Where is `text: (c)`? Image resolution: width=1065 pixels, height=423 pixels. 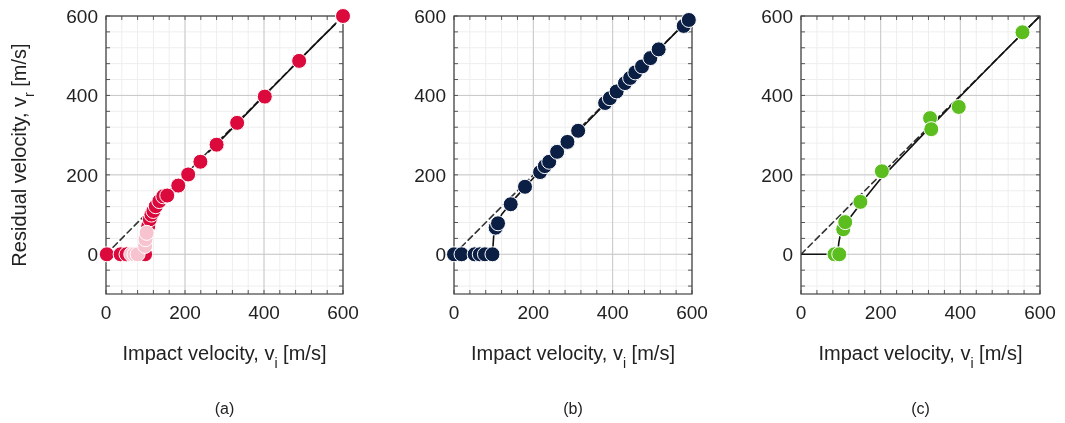
text: (c) is located at coordinates (920, 408).